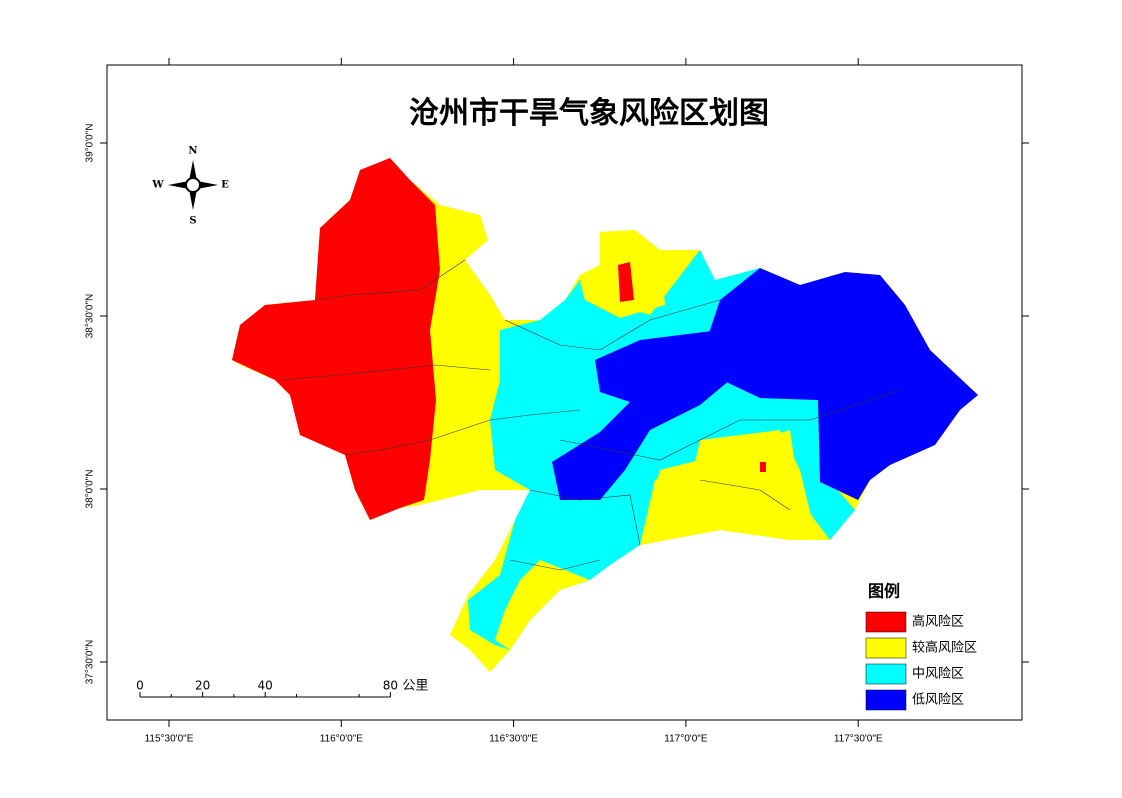 This screenshot has height=798, width=1122. What do you see at coordinates (415, 686) in the screenshot?
I see `scale-bar-unit: 公里` at bounding box center [415, 686].